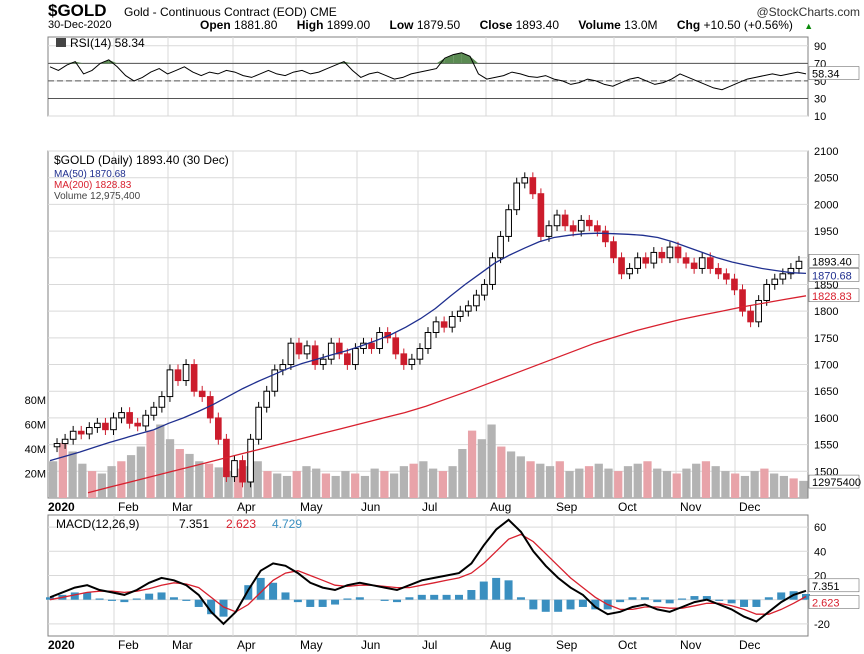 Image resolution: width=864 pixels, height=654 pixels. What do you see at coordinates (820, 552) in the screenshot?
I see `macd-tick-label: 40` at bounding box center [820, 552].